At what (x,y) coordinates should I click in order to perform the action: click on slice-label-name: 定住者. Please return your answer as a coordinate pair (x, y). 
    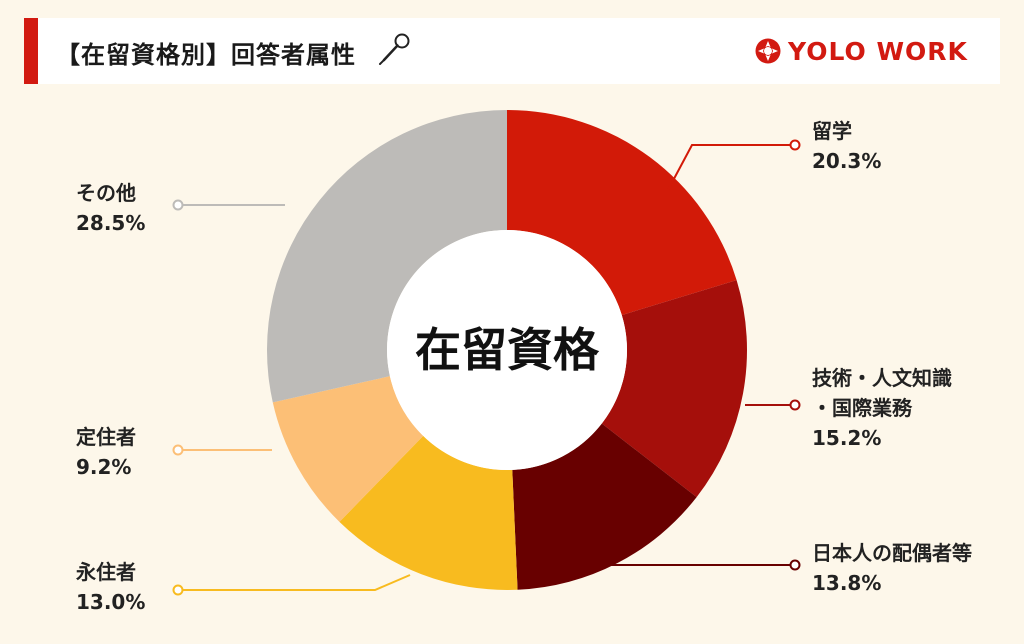
    Looking at the image, I should click on (106, 437).